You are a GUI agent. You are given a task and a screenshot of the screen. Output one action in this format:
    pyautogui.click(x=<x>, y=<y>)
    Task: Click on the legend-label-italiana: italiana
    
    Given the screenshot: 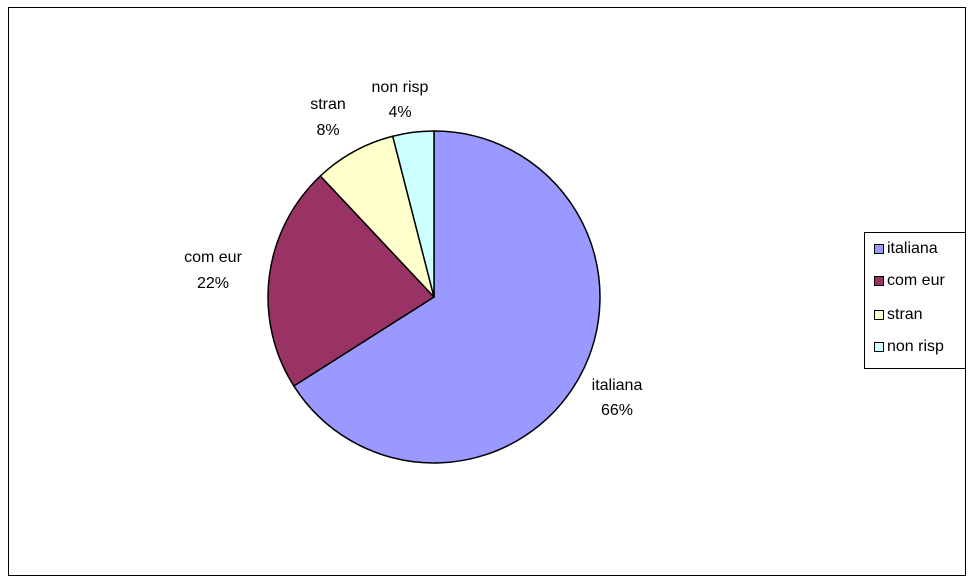 What is the action you would take?
    pyautogui.click(x=912, y=248)
    